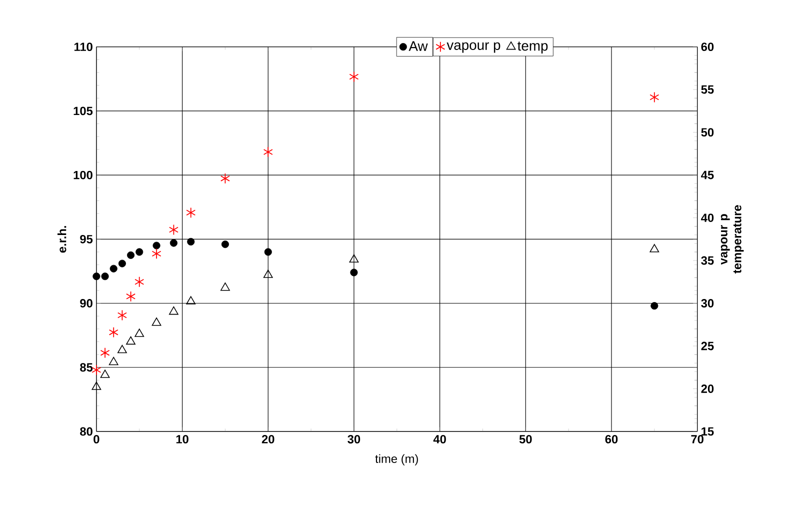  I want to click on y2-axis-title: vapour p temperature, so click(732, 239).